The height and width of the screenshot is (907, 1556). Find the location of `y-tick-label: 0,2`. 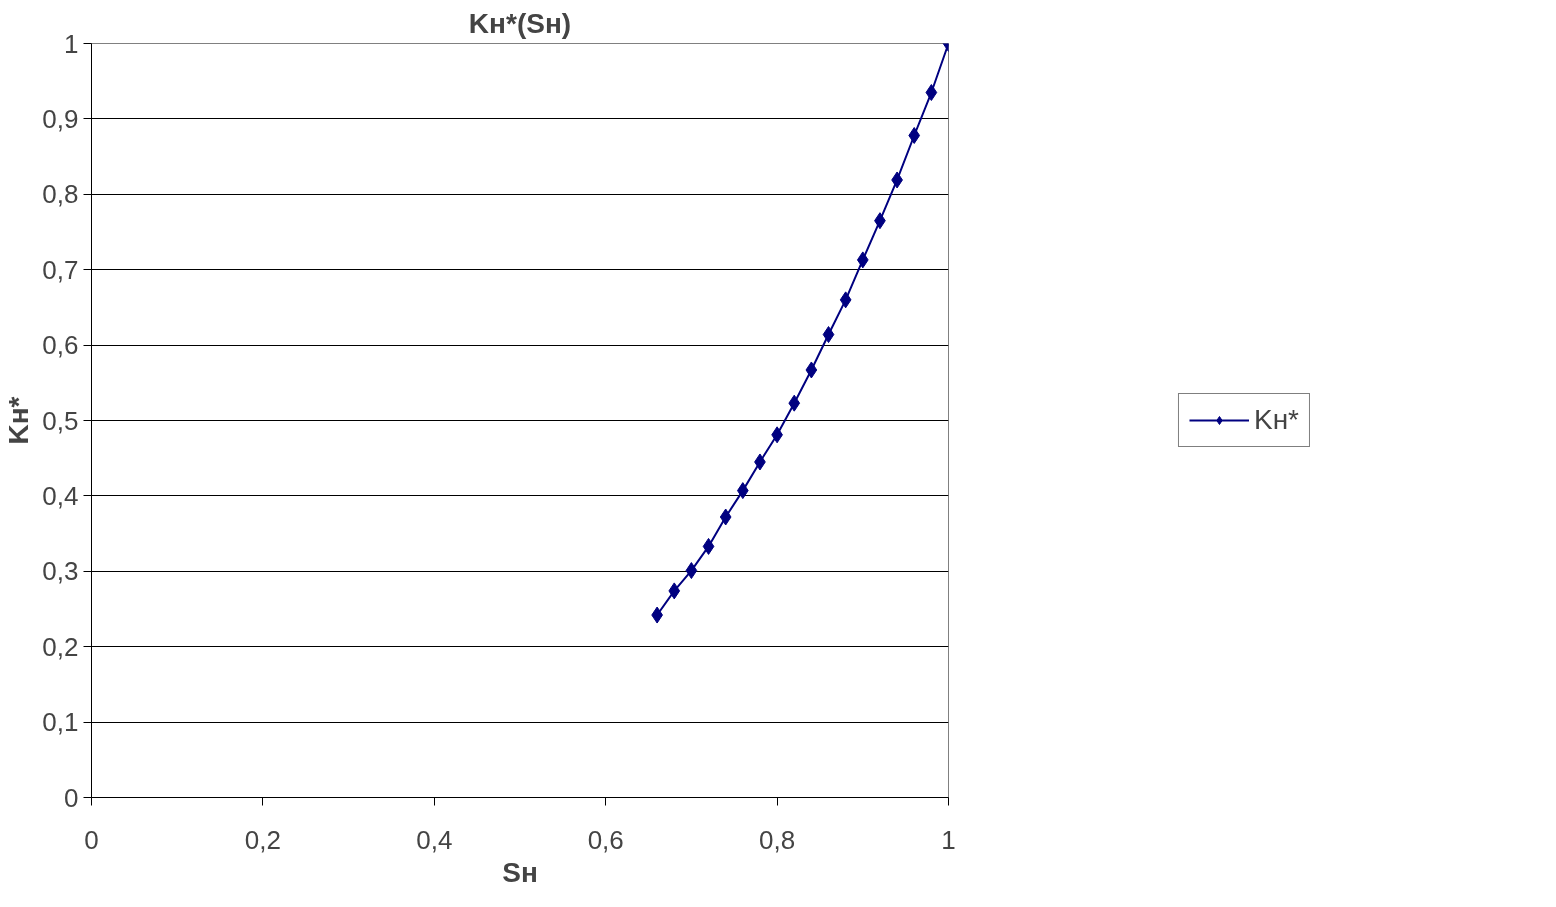

y-tick-label: 0,2 is located at coordinates (60, 646).